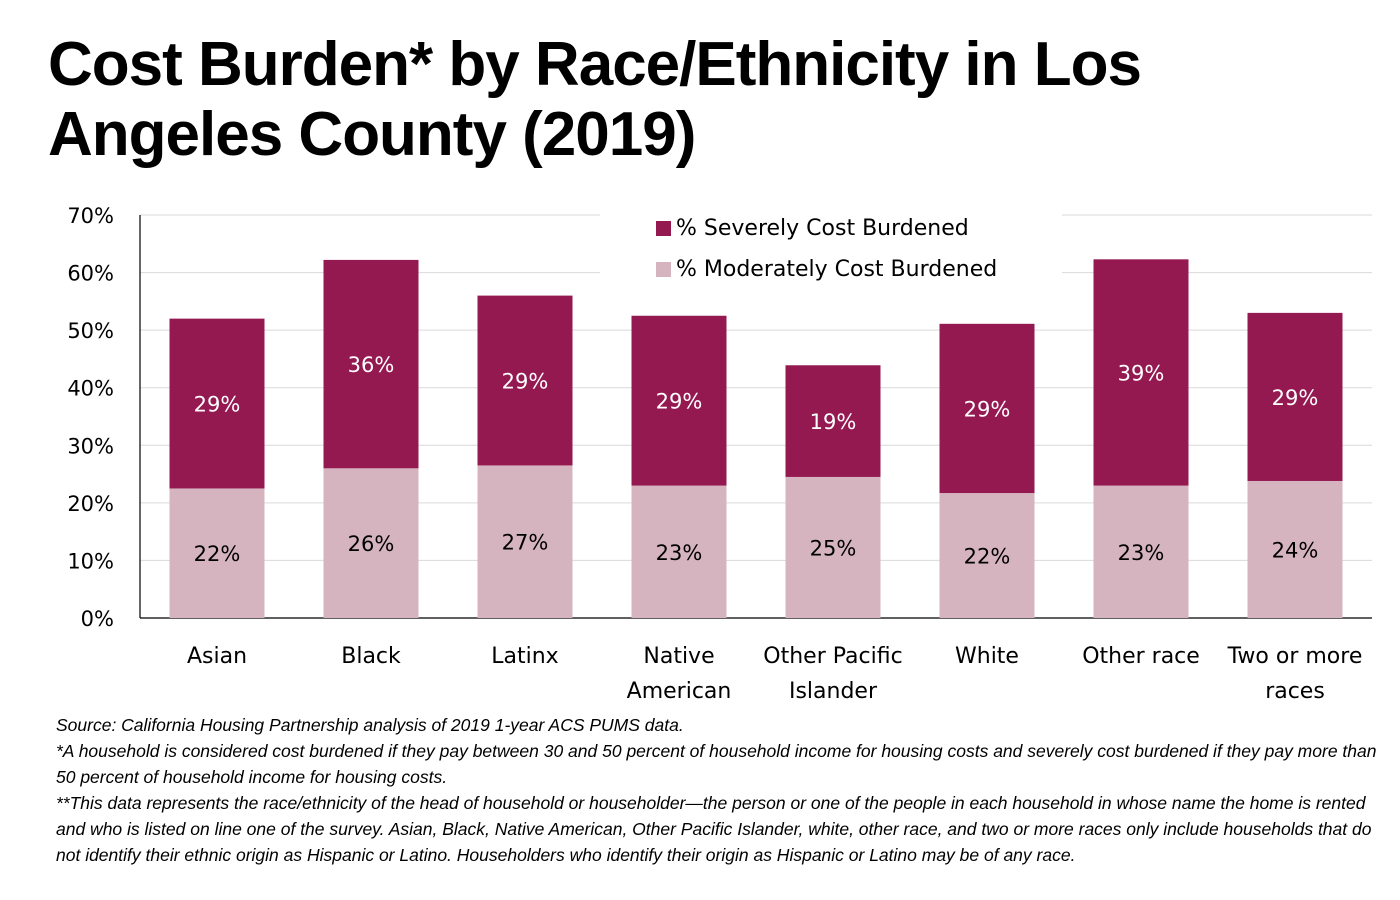 The width and height of the screenshot is (1400, 900). Describe the element at coordinates (524, 656) in the screenshot. I see `x-category-label: Latinx` at that location.